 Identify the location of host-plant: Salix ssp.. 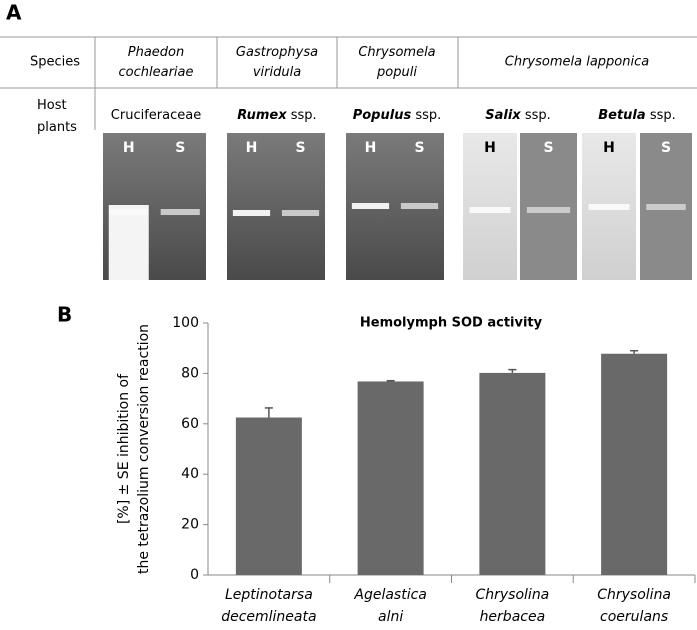
(518, 115).